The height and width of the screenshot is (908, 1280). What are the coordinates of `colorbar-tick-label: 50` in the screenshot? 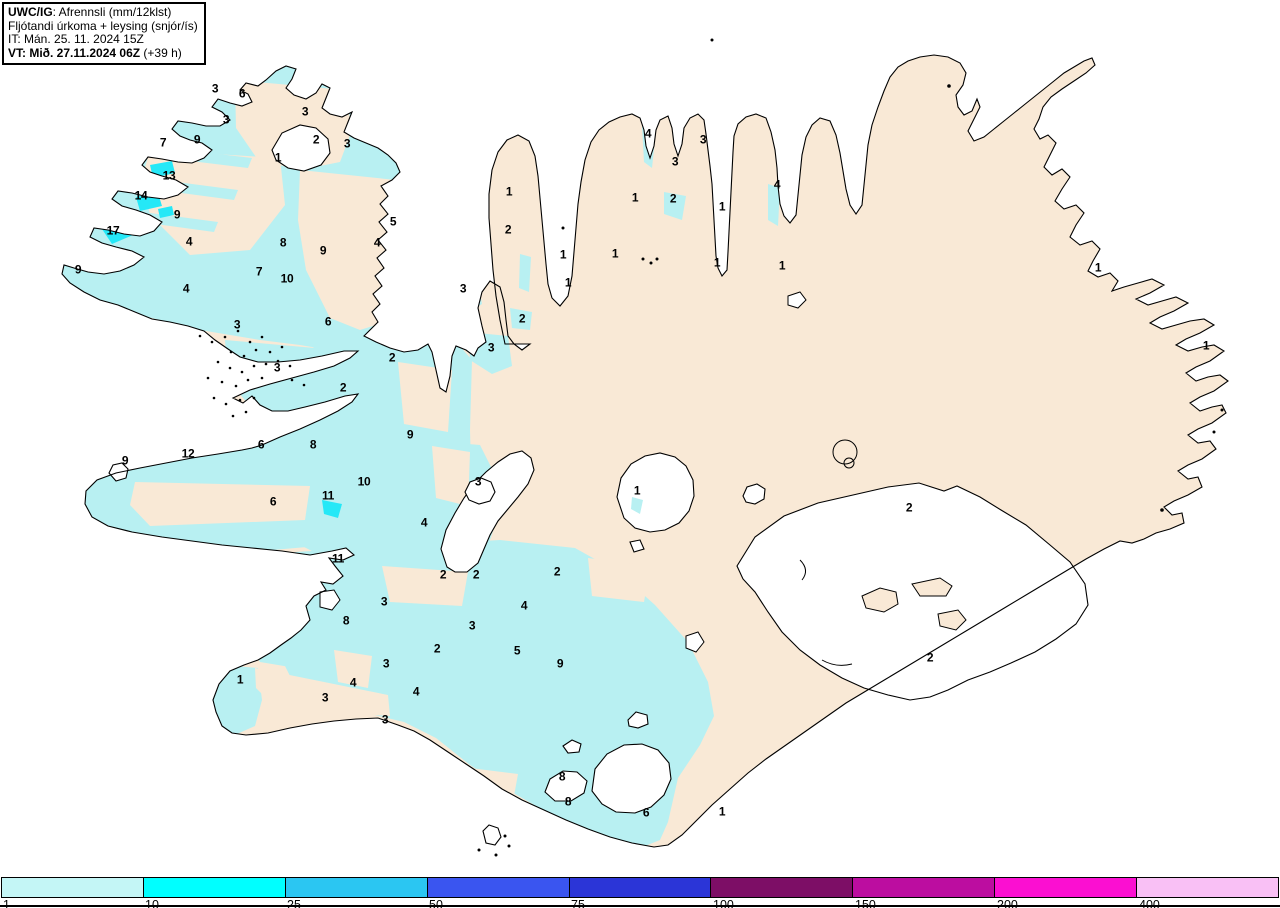 It's located at (436, 903).